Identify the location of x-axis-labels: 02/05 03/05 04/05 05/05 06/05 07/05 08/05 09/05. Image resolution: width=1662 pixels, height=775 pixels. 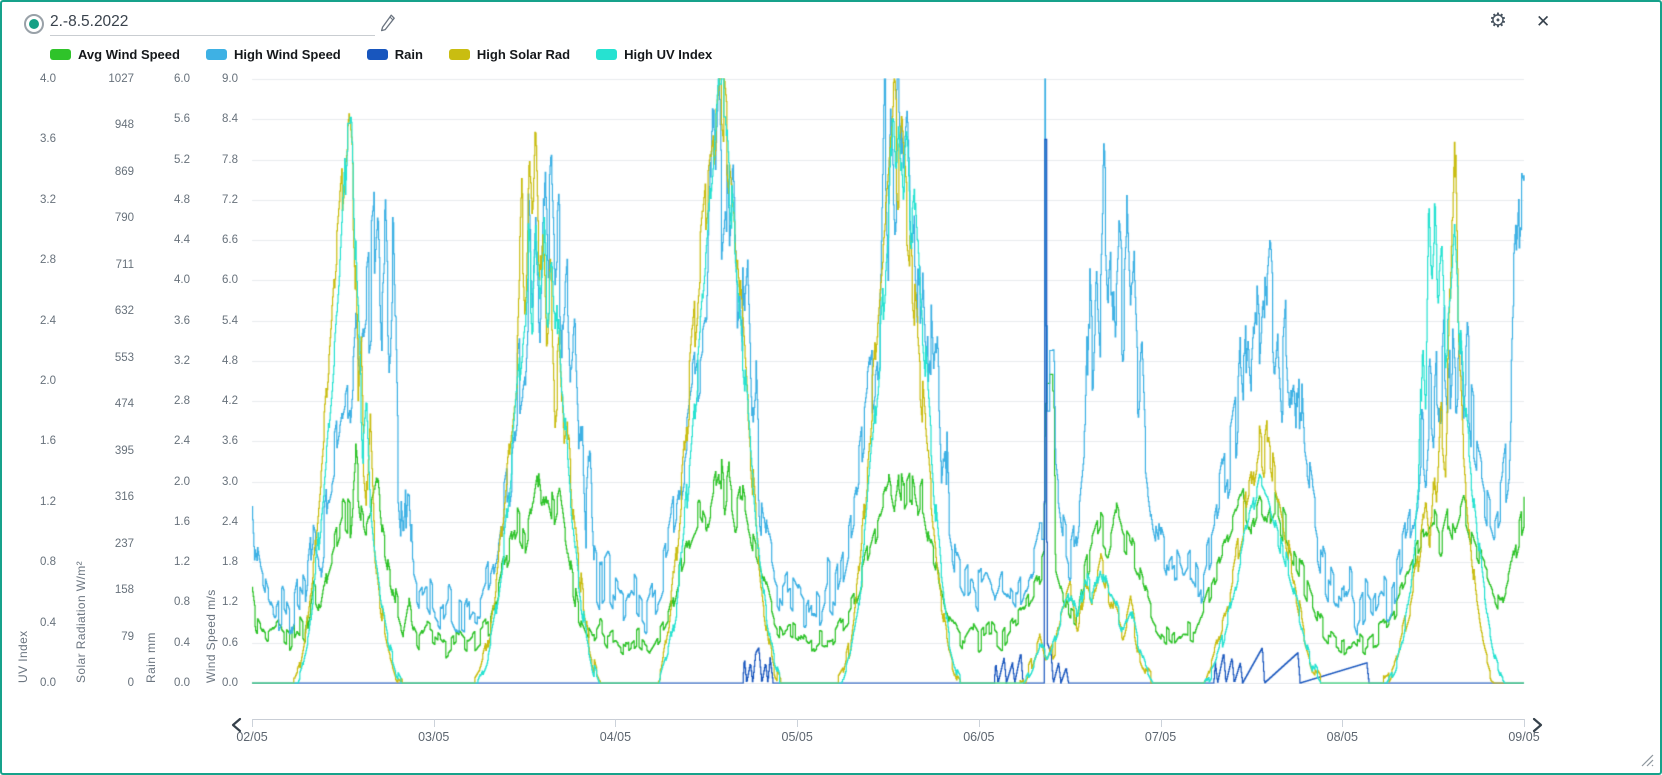
(887, 739).